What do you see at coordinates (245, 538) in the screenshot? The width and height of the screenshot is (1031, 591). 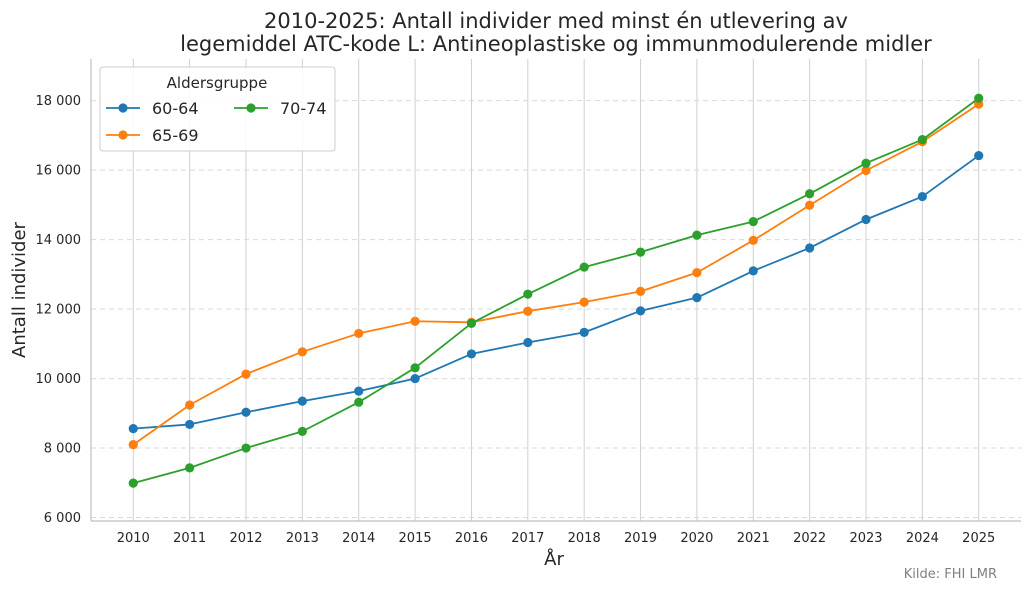 I see `x-tick-label: 2012` at bounding box center [245, 538].